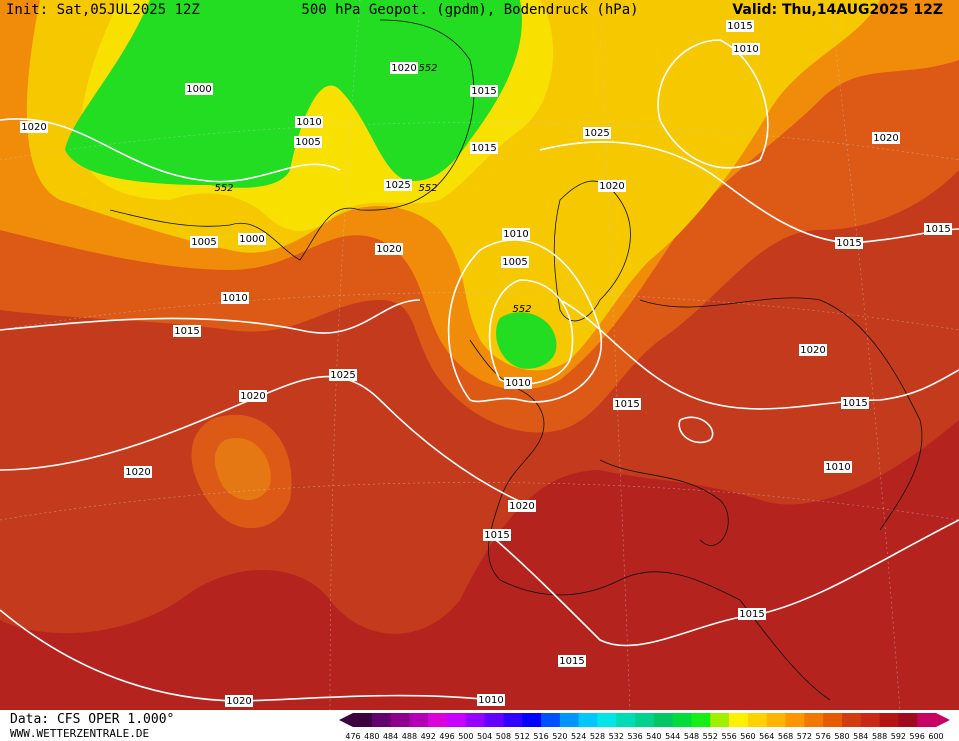 The width and height of the screenshot is (959, 741). What do you see at coordinates (653, 736) in the screenshot?
I see `colorbar-label: 540` at bounding box center [653, 736].